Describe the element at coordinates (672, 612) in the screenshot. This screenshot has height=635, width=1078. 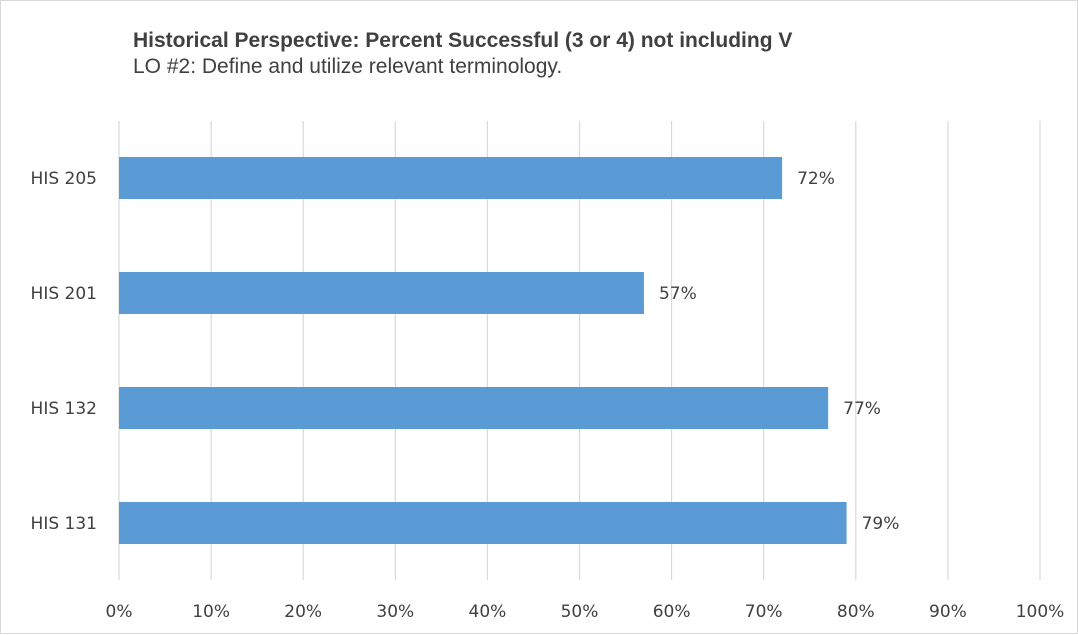
I see `x-tick-label: 60%` at that location.